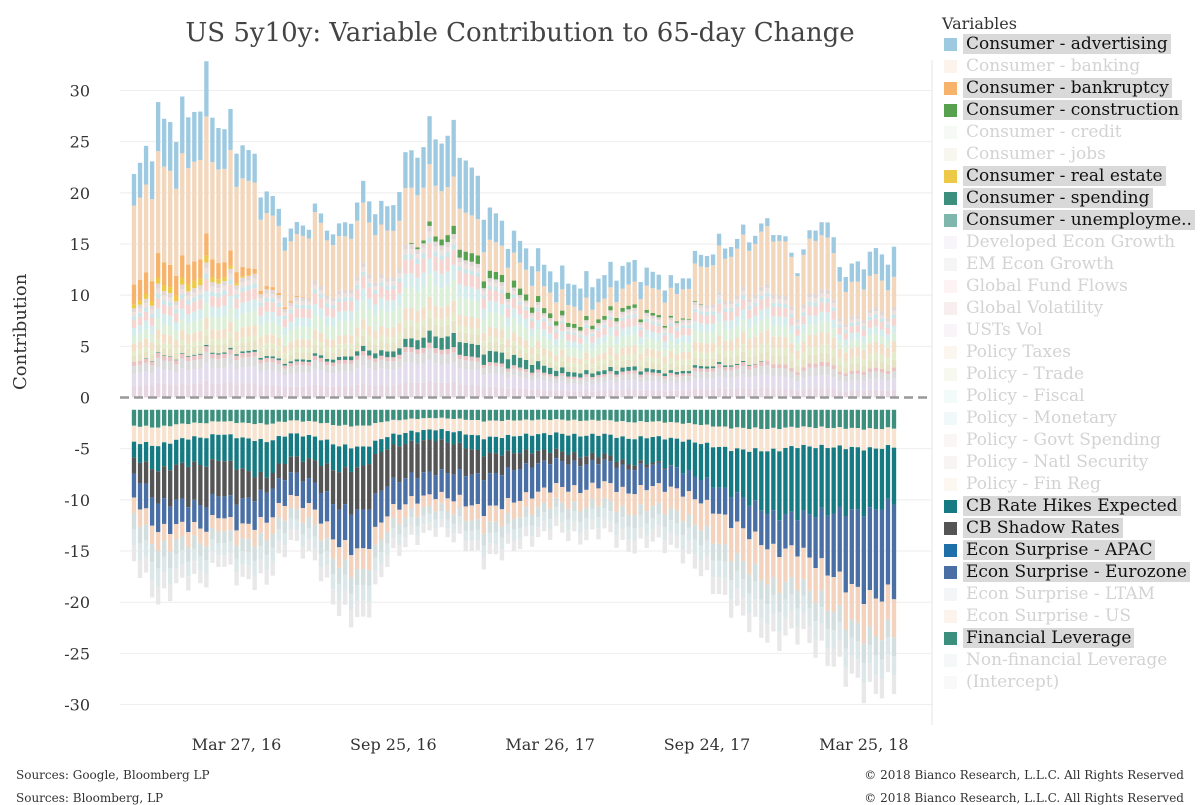  What do you see at coordinates (1068, 418) in the screenshot?
I see `legend-item: Policy - Monetary` at bounding box center [1068, 418].